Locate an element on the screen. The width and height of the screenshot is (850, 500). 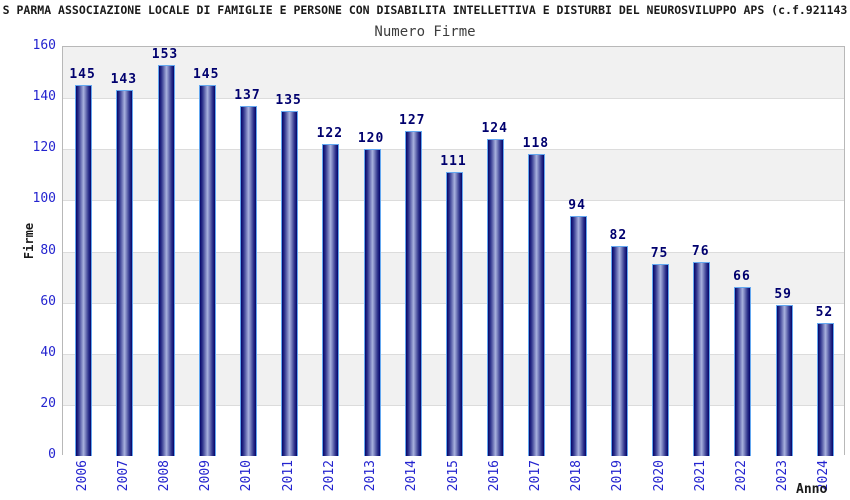
x-tick-label: 2009 is located at coordinates (206, 476).